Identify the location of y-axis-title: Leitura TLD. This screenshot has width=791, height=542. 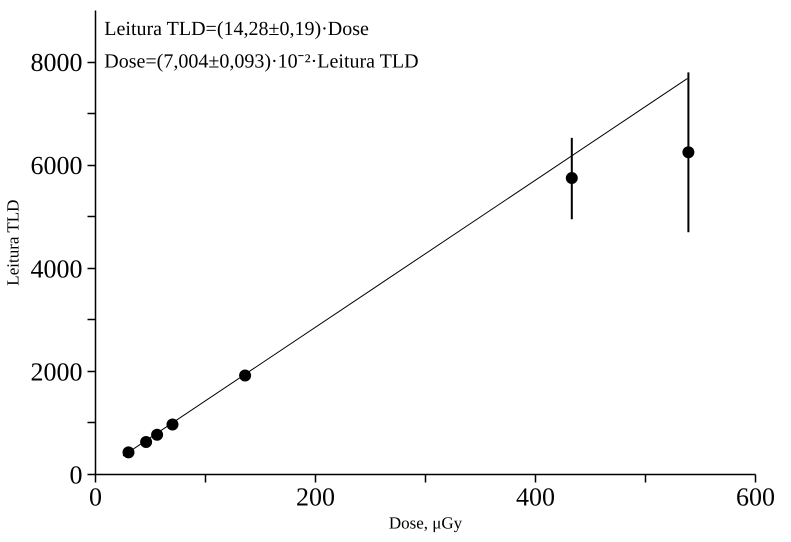
(13, 243).